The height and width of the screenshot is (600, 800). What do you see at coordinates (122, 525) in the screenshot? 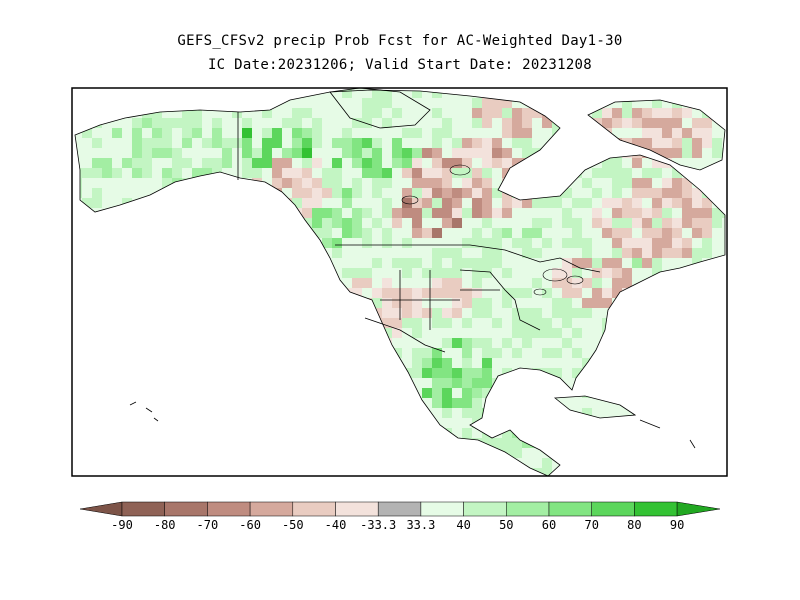
I see `colorbar-label: -90` at bounding box center [122, 525].